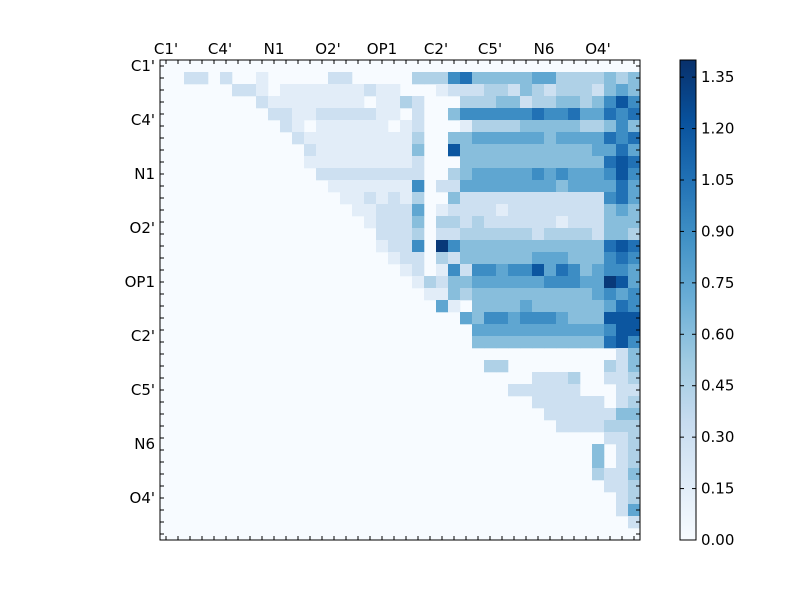  Describe the element at coordinates (717, 180) in the screenshot. I see `colorbar-tick-label: 1.05` at that location.